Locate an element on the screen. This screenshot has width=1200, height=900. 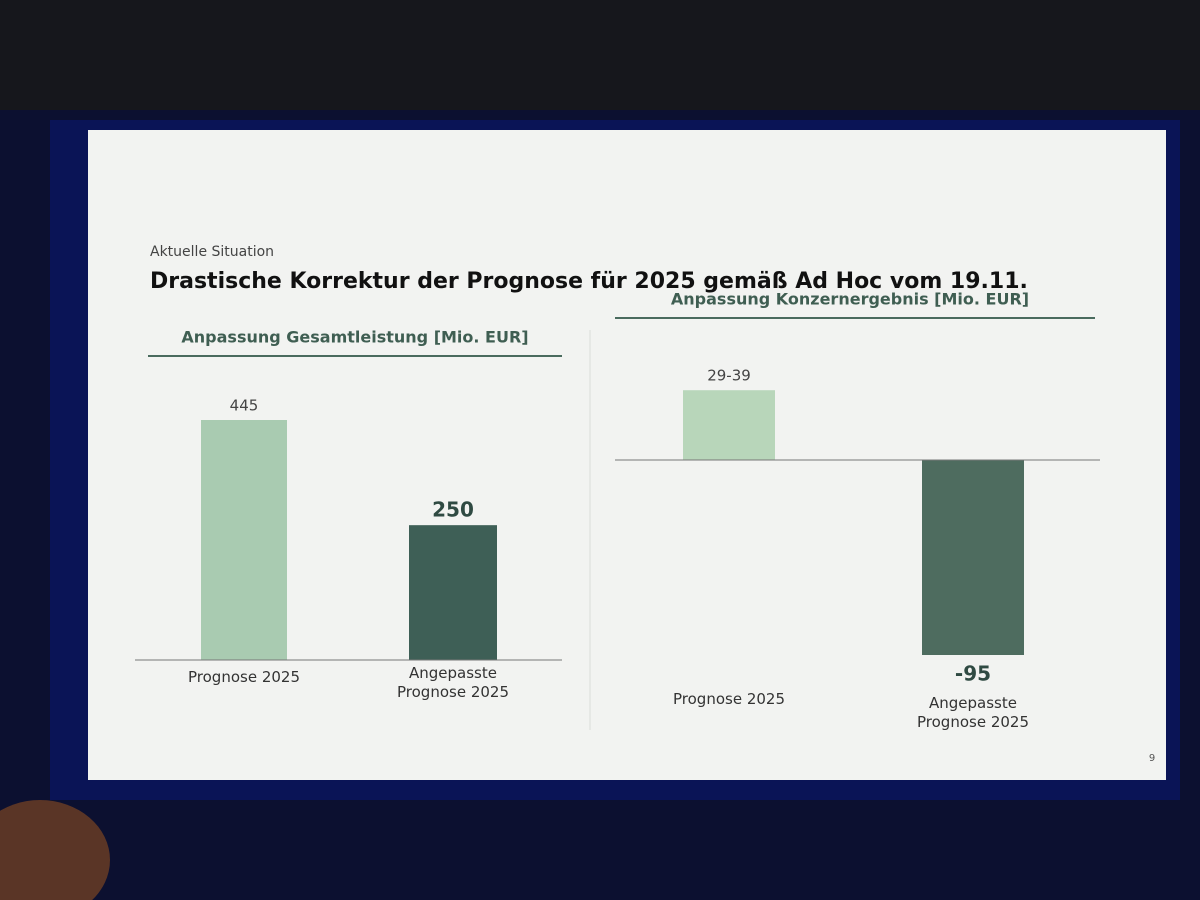
slide-kicker: Aktuelle Situation is located at coordinates (212, 252).